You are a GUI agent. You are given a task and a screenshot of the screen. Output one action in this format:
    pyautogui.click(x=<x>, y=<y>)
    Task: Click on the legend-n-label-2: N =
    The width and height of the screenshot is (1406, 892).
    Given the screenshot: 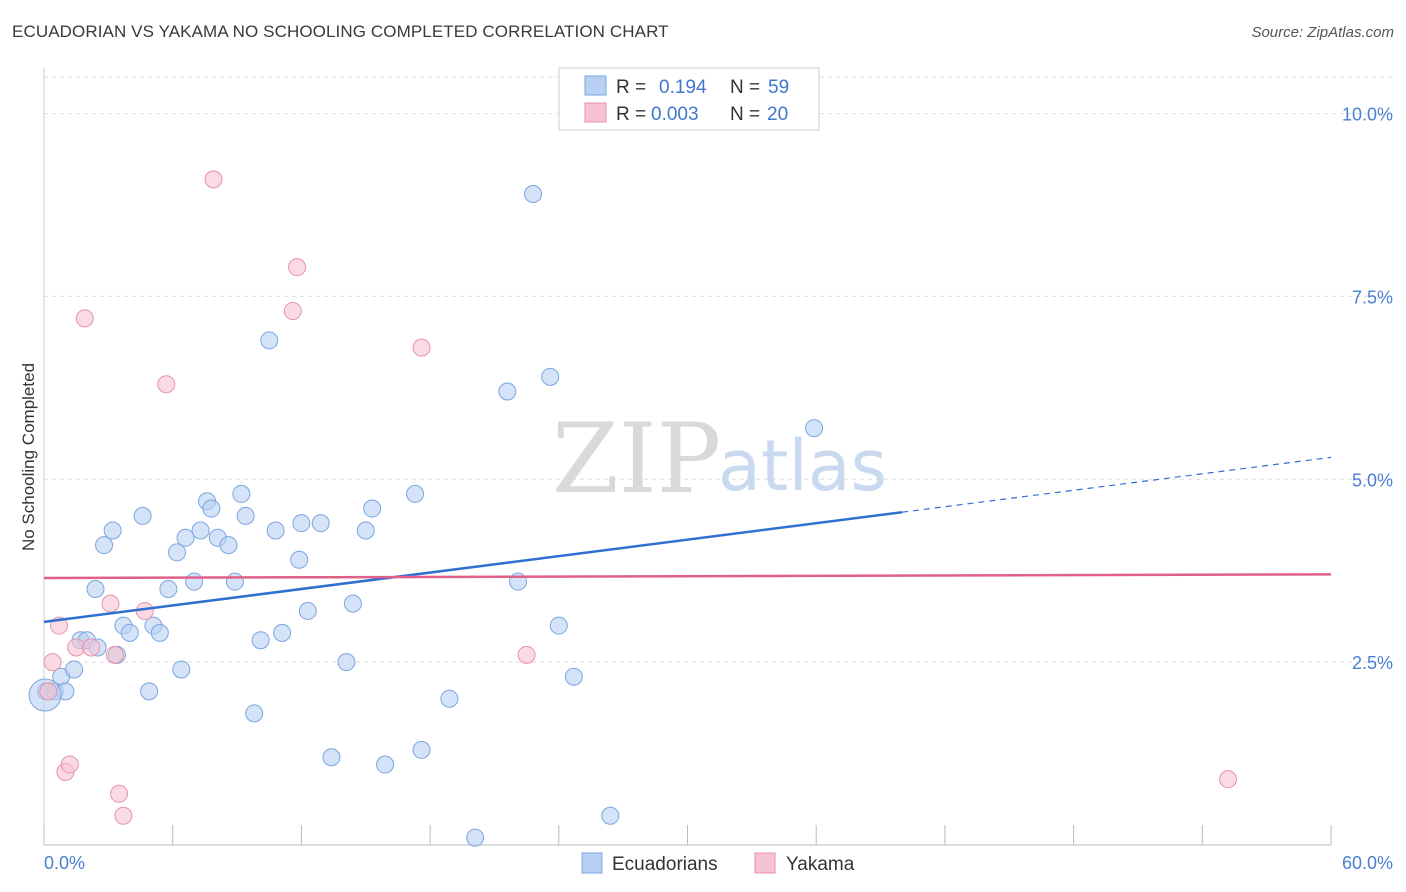 What is the action you would take?
    pyautogui.click(x=745, y=114)
    